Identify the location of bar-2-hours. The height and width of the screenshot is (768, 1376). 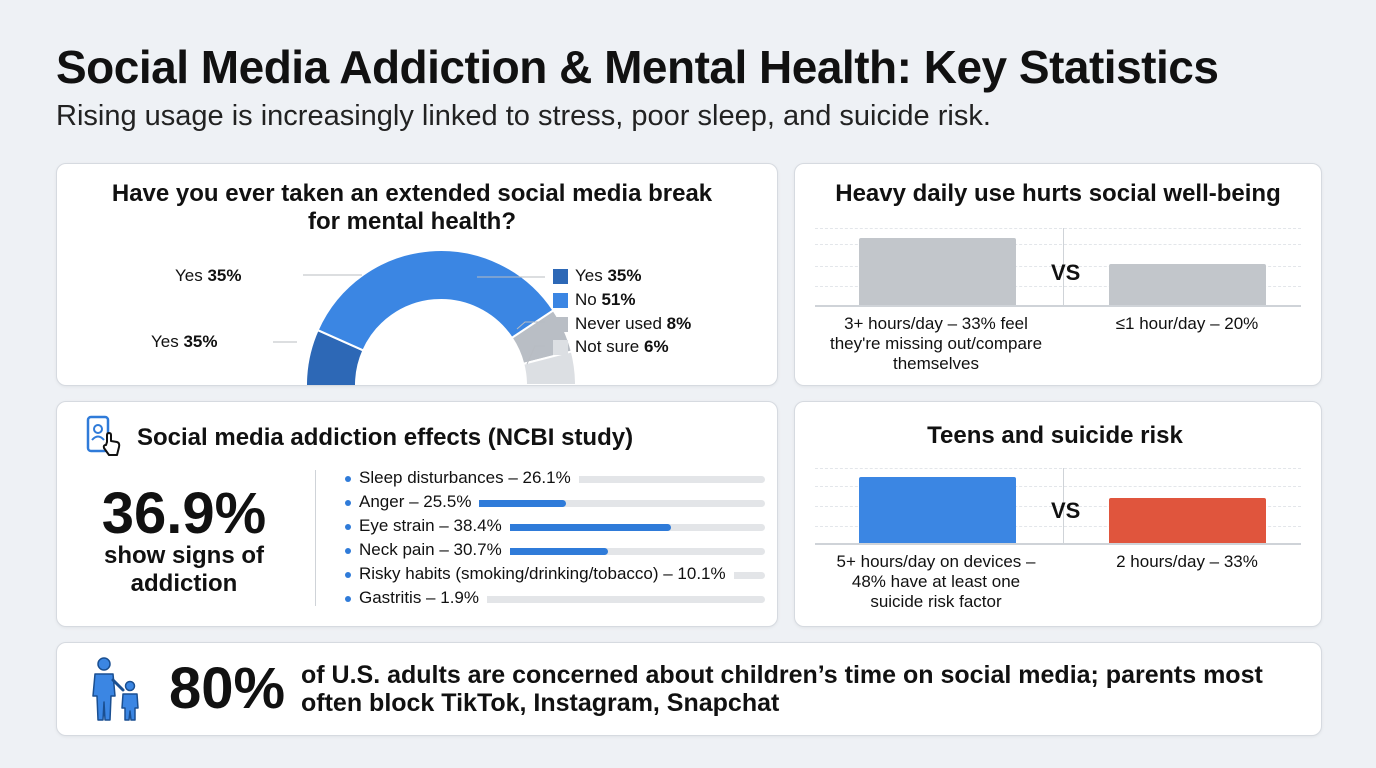
(1187, 520).